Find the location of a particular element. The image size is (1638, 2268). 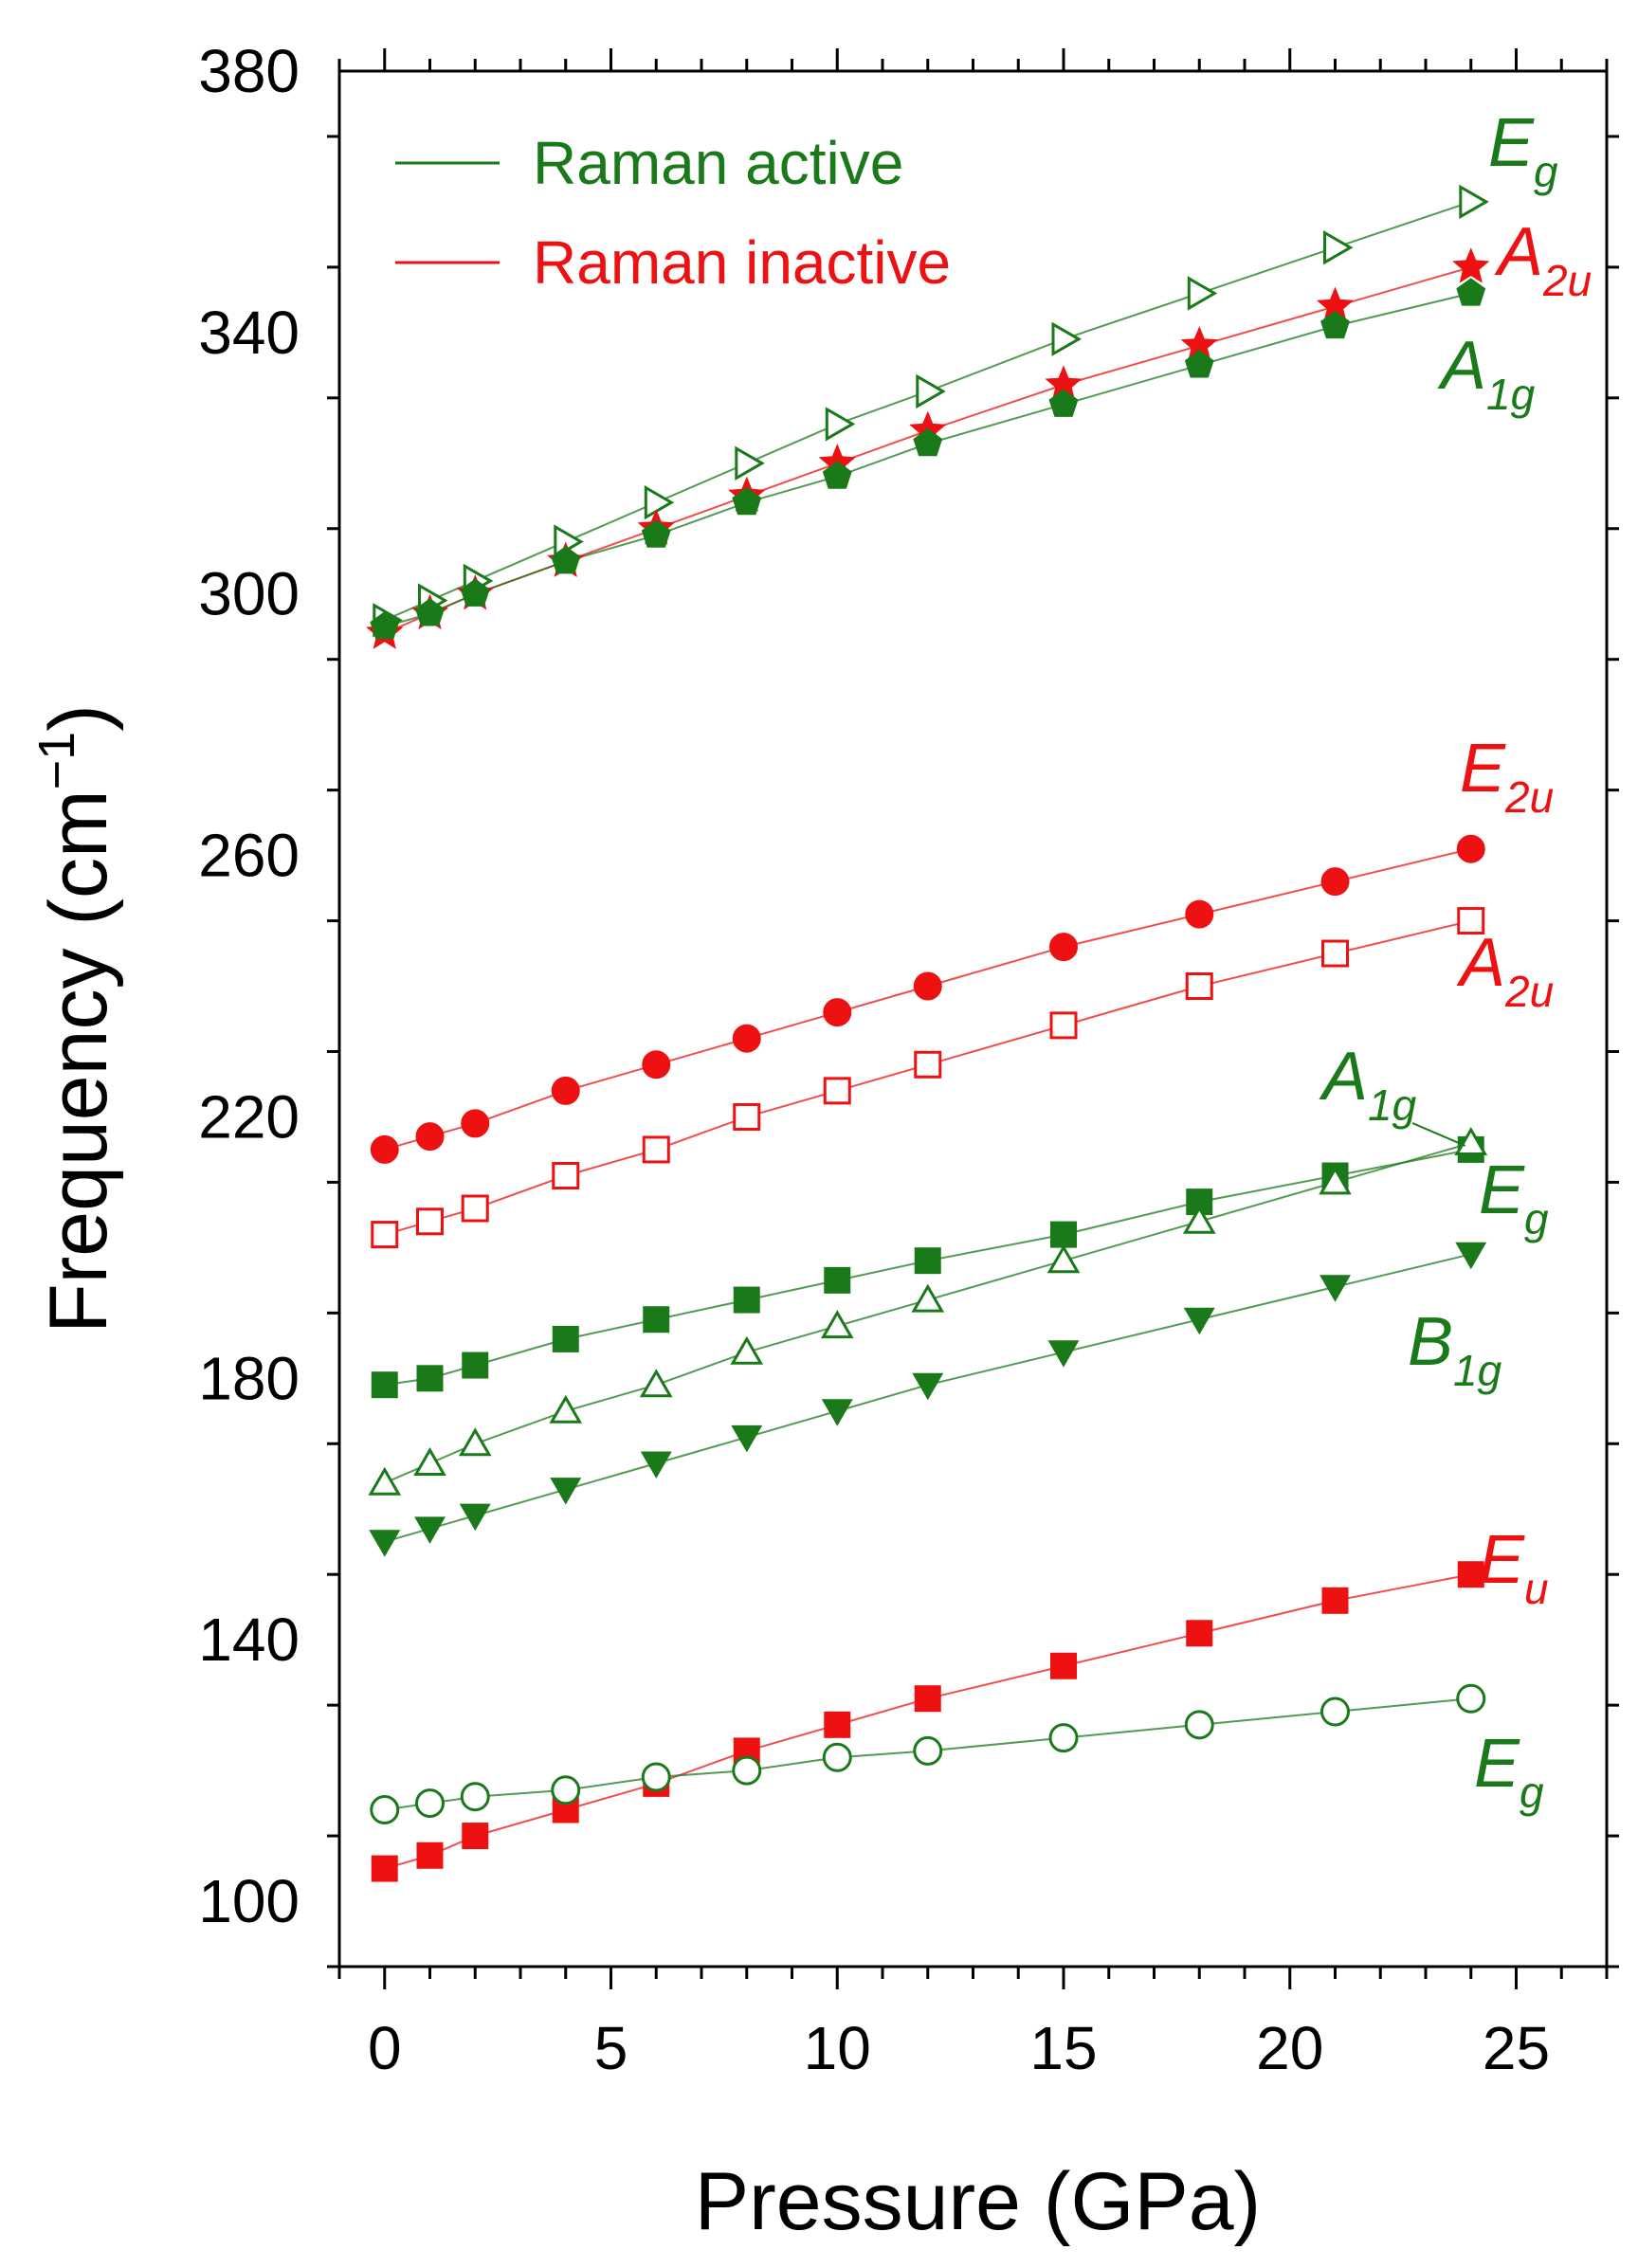

y-tick-label: 260 is located at coordinates (249, 856).